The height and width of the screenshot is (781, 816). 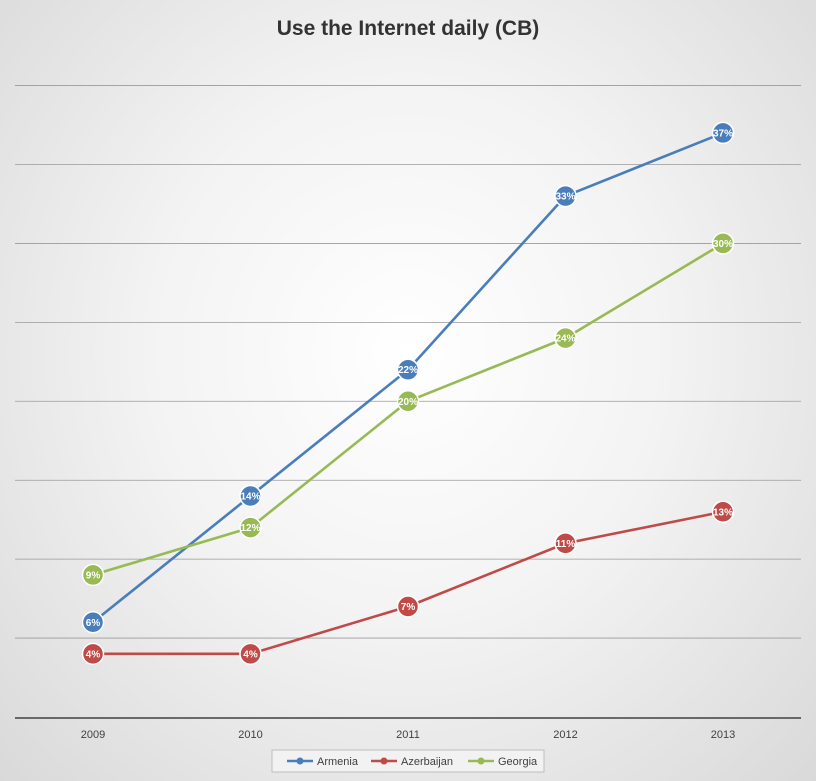 I want to click on x-tick-label: 2011, so click(x=408, y=735).